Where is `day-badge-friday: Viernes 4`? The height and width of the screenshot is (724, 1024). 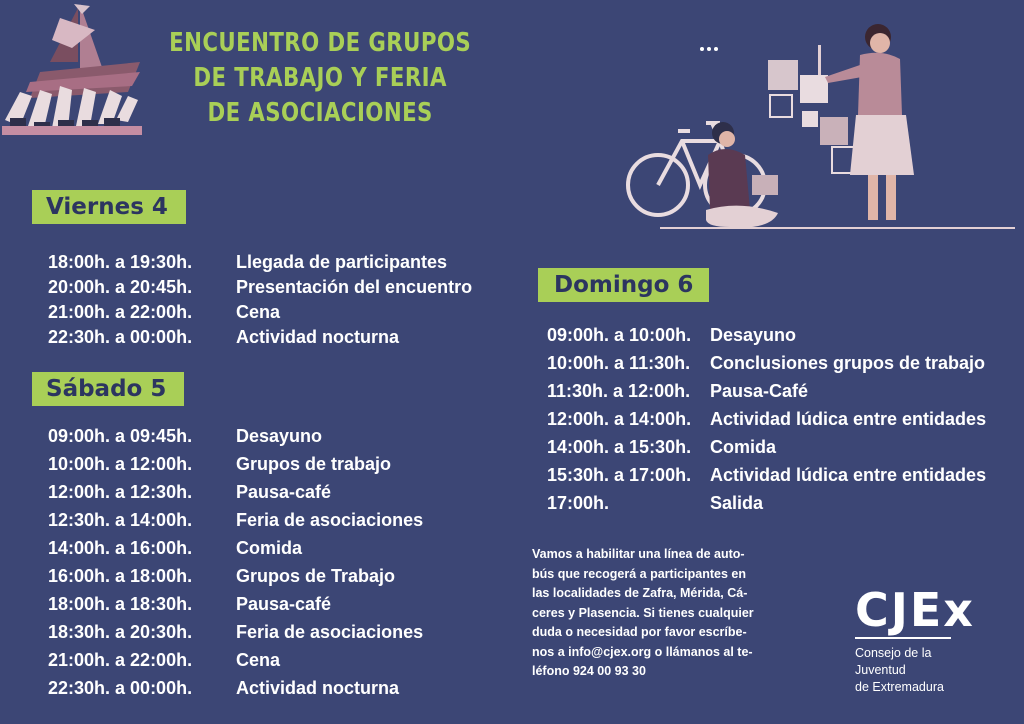 day-badge-friday: Viernes 4 is located at coordinates (109, 207).